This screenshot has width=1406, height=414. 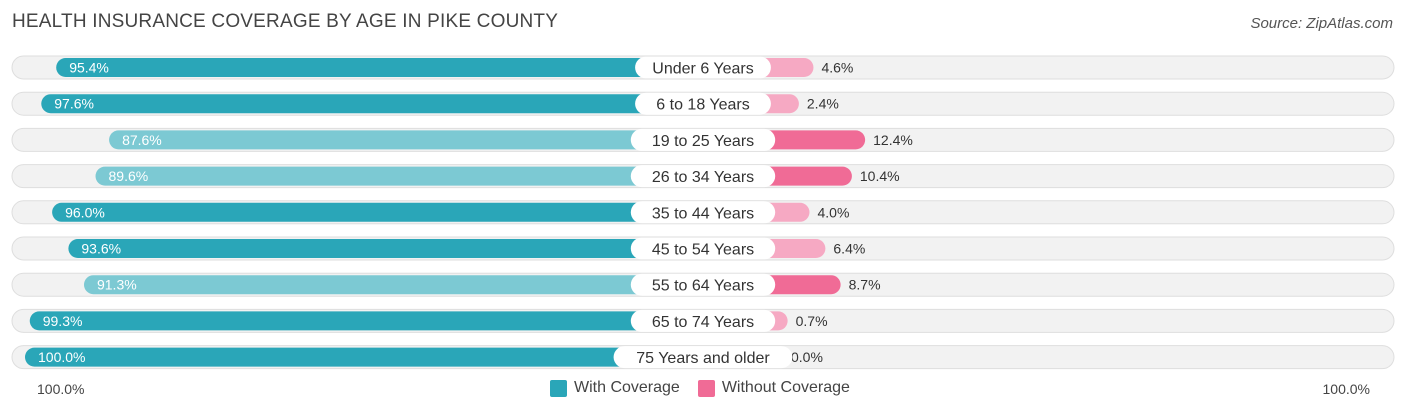 What do you see at coordinates (85, 212) in the screenshot?
I see `value-label-with-coverage: 96.0%` at bounding box center [85, 212].